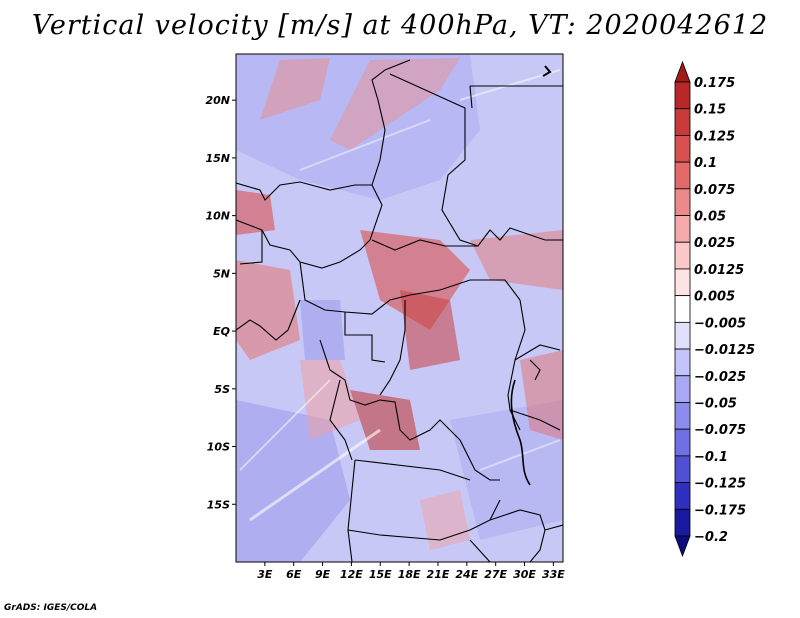 The width and height of the screenshot is (800, 618). I want to click on colorbar-label: −0.005, so click(720, 323).